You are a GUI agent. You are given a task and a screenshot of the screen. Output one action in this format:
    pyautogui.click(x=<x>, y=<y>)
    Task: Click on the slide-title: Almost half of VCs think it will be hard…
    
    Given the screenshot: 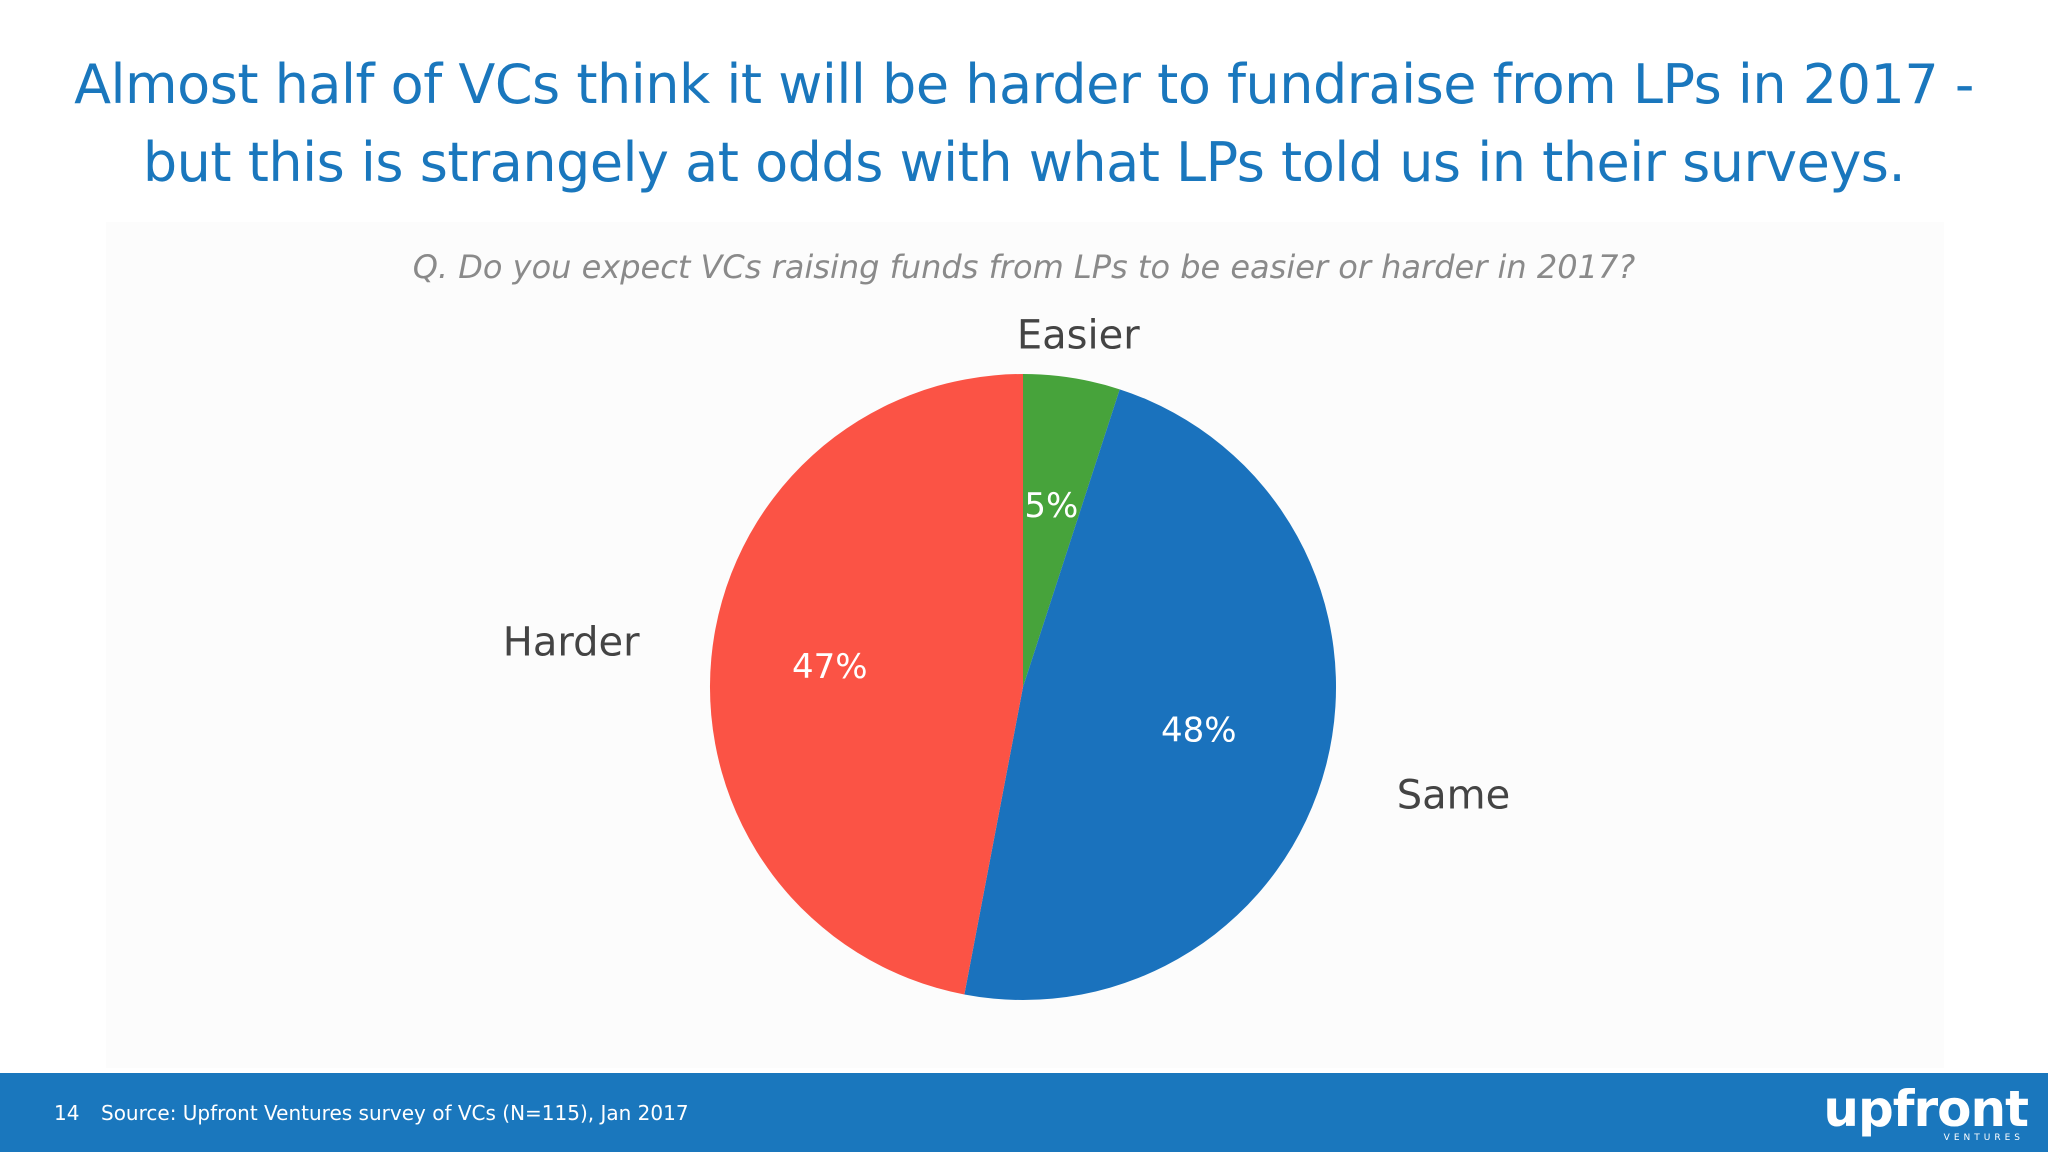 What is the action you would take?
    pyautogui.click(x=1024, y=123)
    